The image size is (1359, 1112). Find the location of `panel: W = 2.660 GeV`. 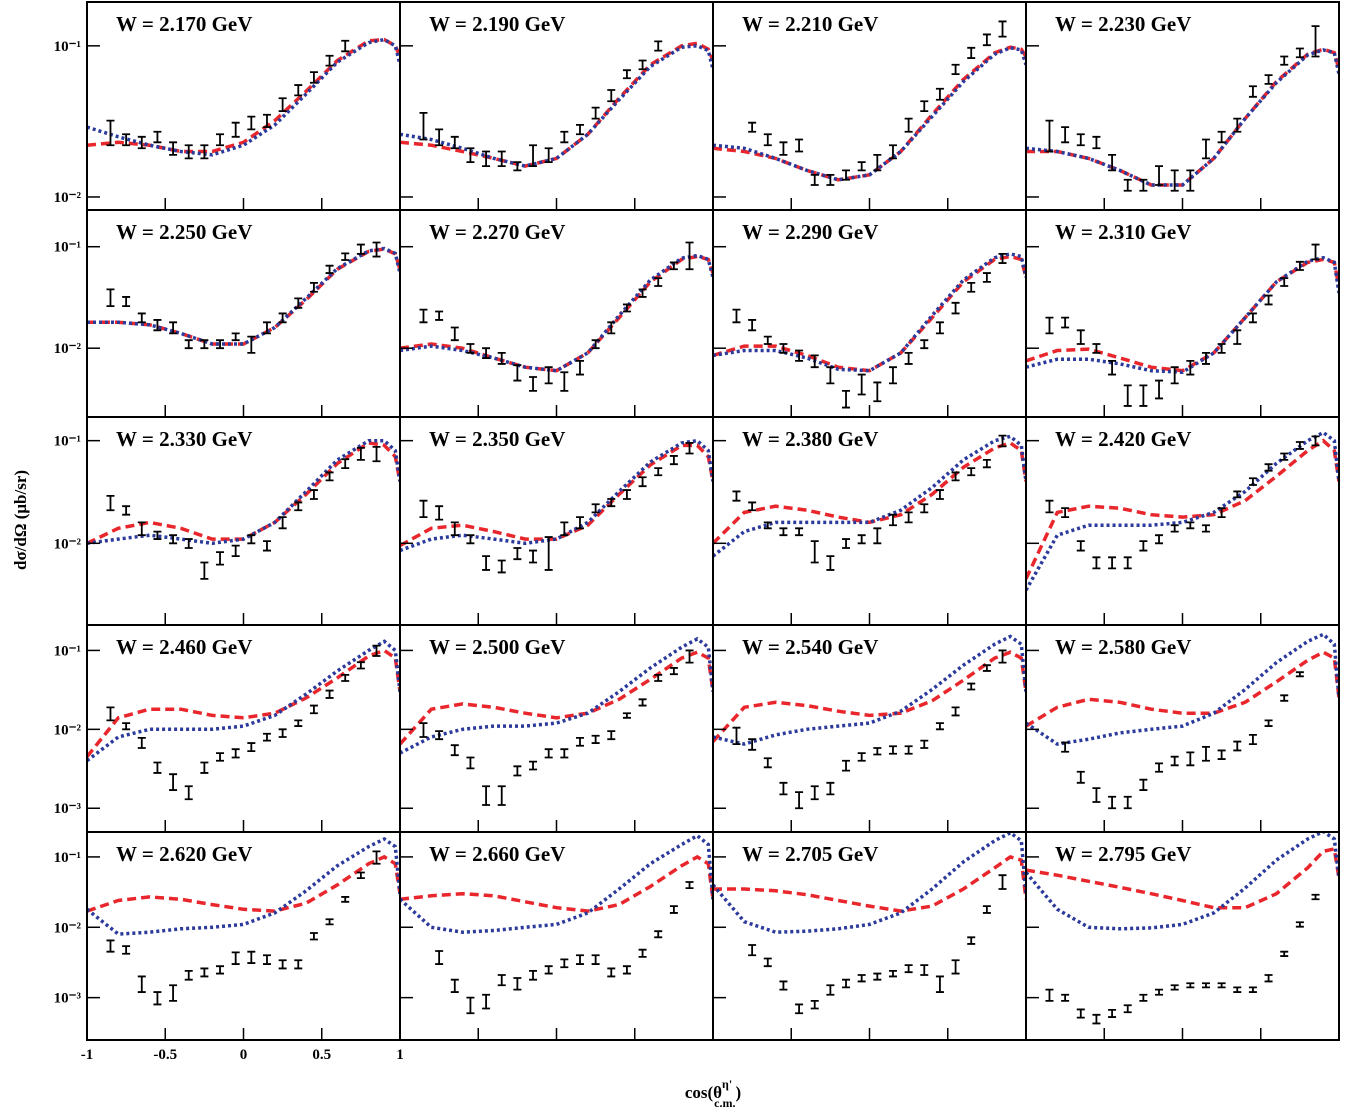

panel: W = 2.660 GeV is located at coordinates (556, 936).